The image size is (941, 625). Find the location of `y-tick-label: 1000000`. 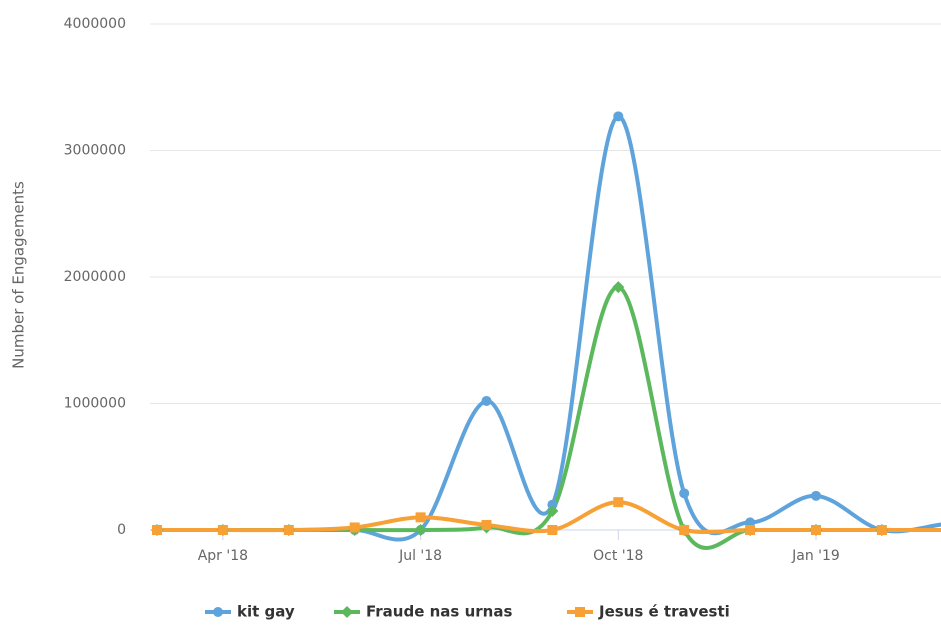

y-tick-label: 1000000 is located at coordinates (95, 404).